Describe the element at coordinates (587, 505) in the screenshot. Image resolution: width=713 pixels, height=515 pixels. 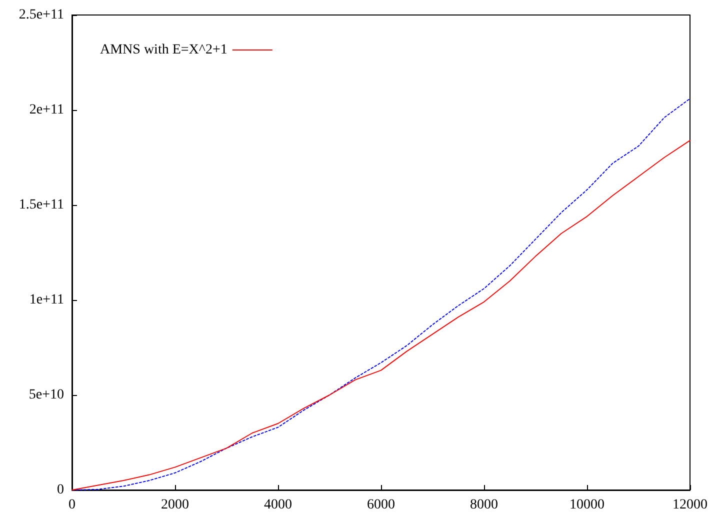
I see `x-tick-label: 10000` at that location.